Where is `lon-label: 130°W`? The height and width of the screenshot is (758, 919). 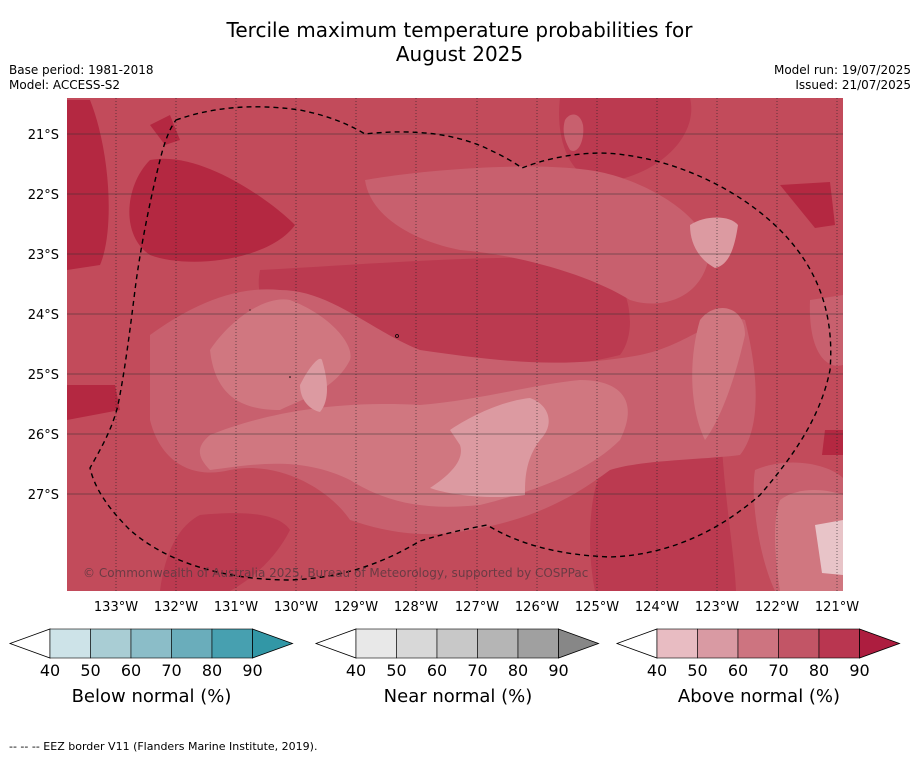 lon-label: 130°W is located at coordinates (296, 607).